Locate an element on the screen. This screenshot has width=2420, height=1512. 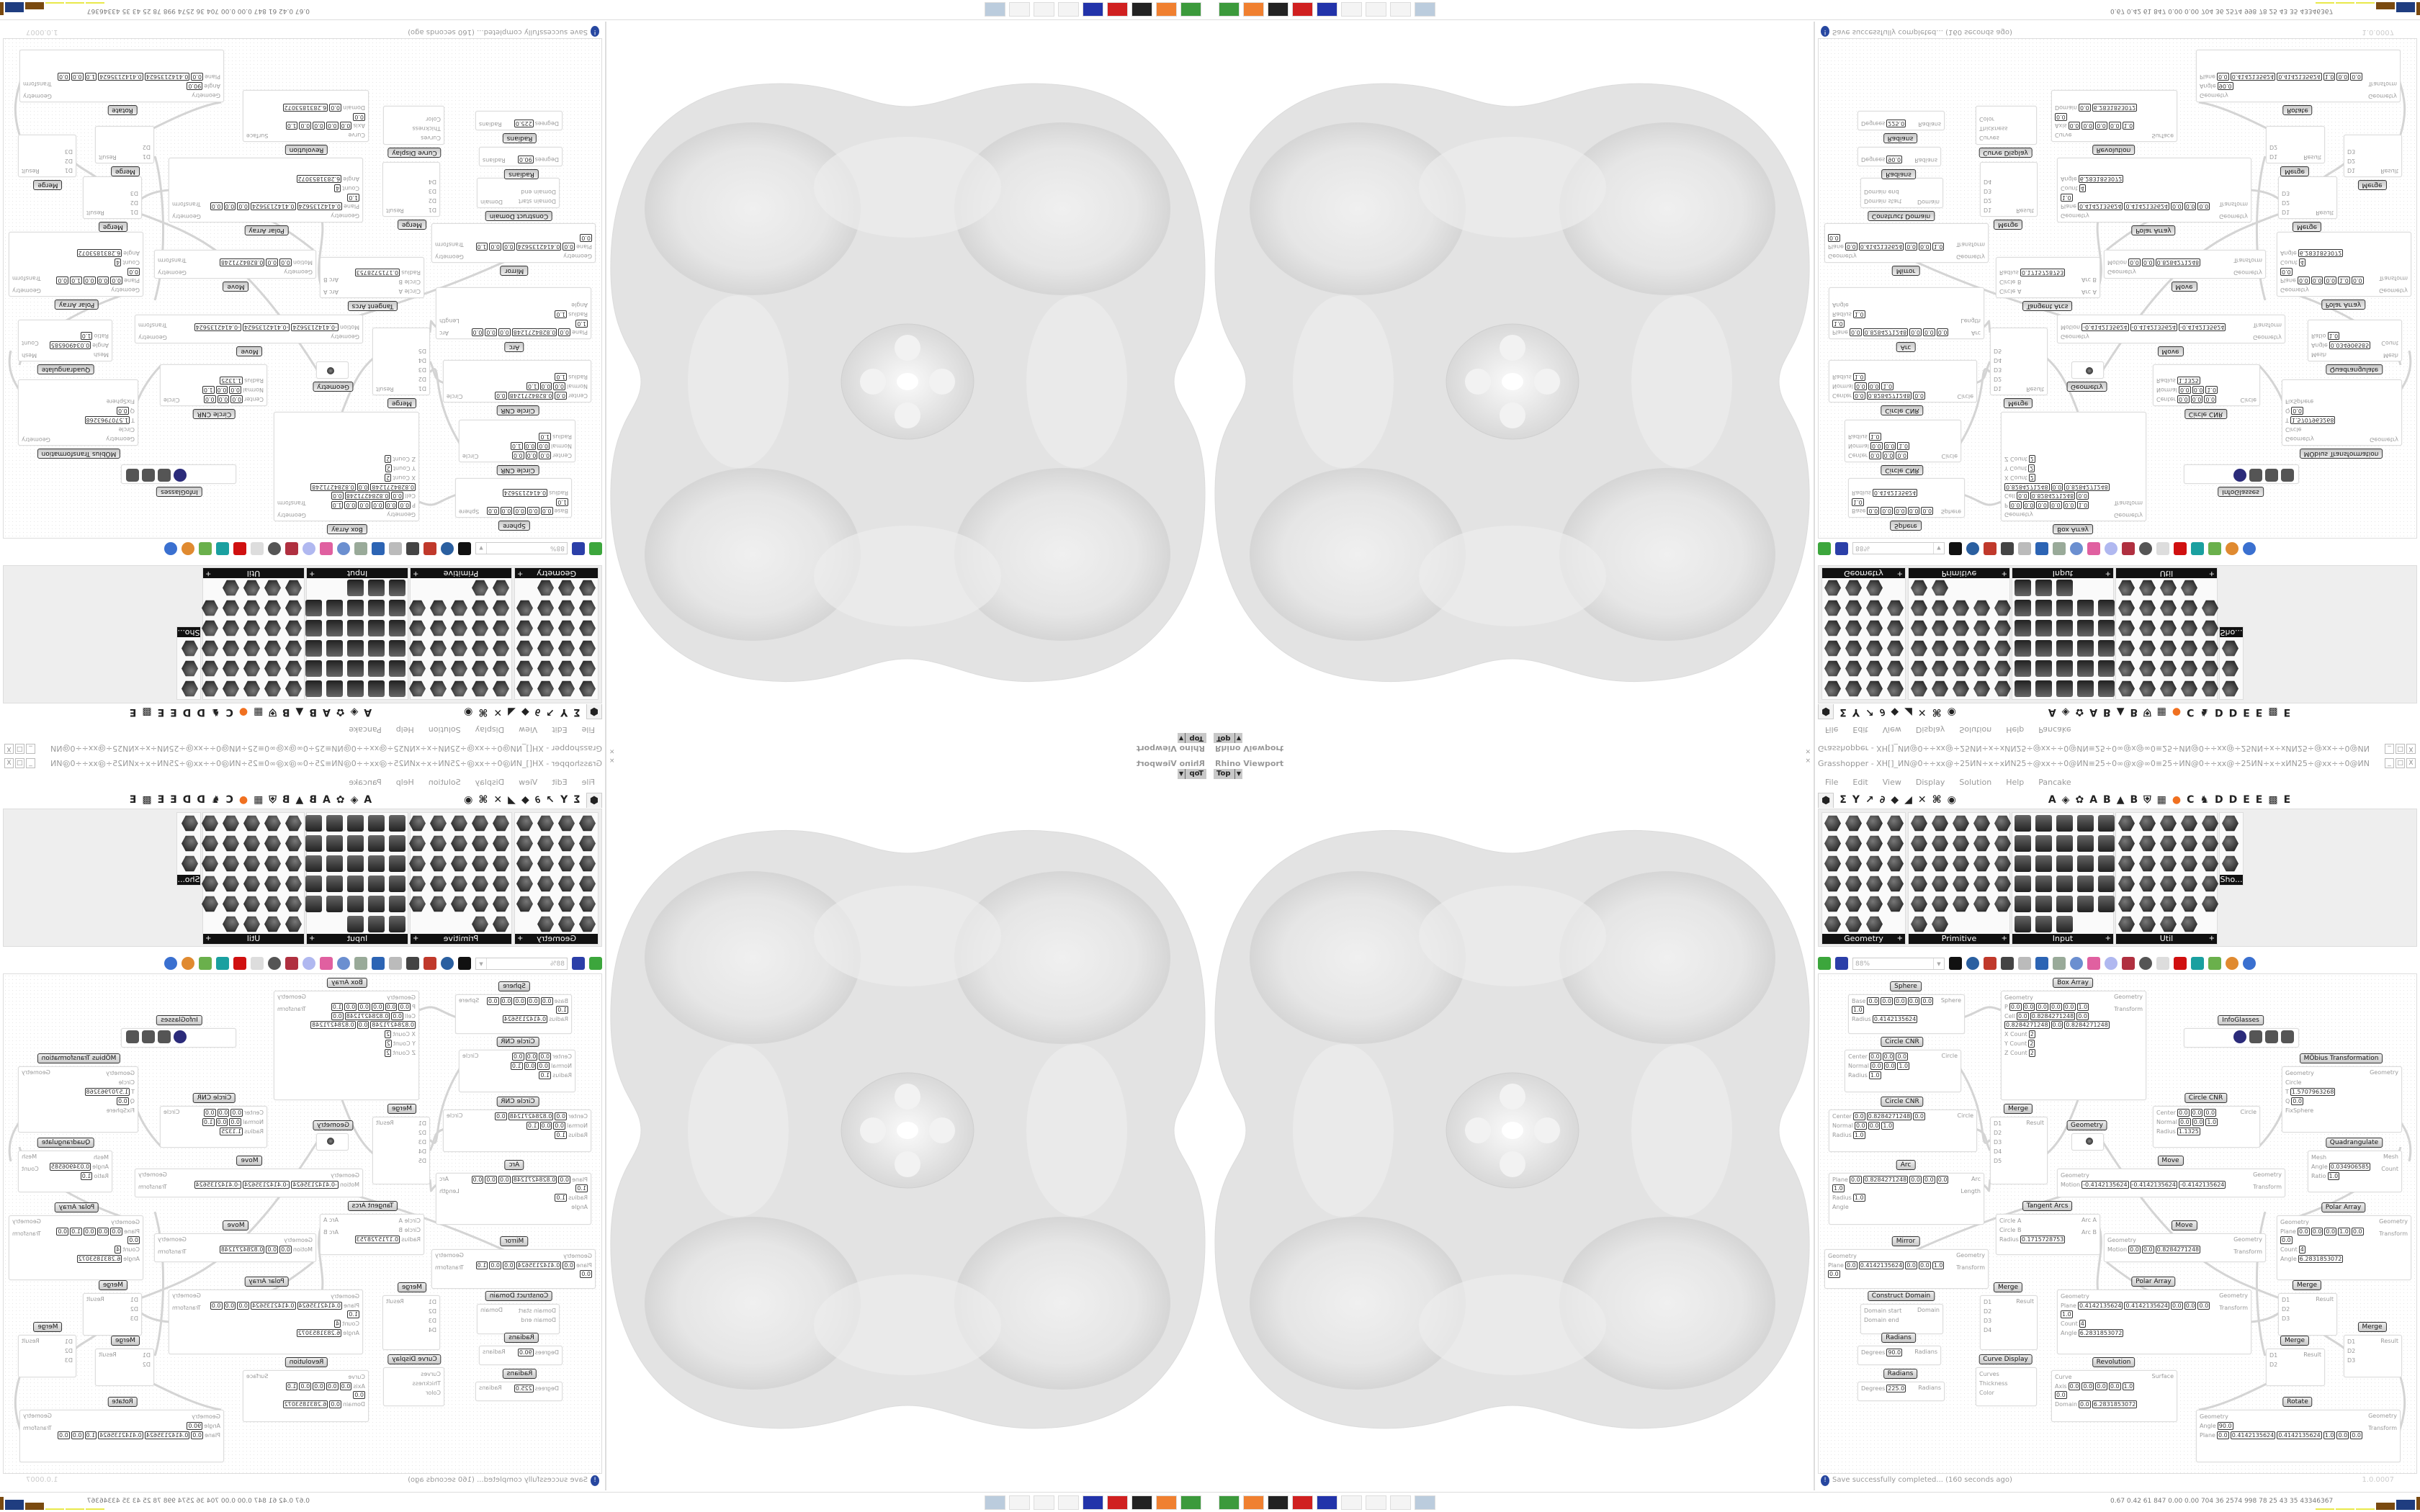
input-value: 4 is located at coordinates (2082, 1324).